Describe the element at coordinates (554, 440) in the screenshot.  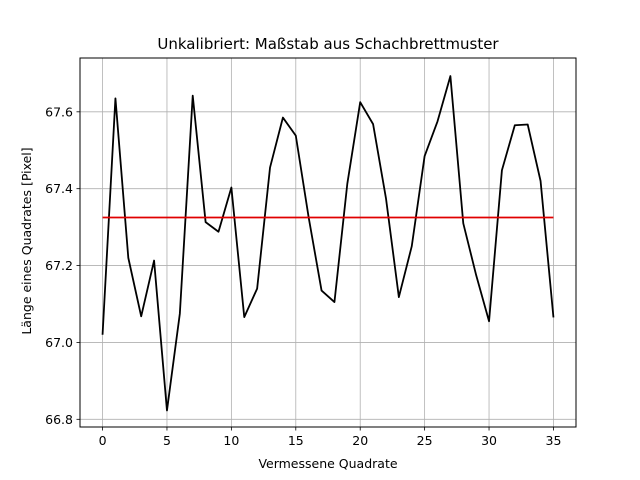
I see `x-tick-label: 35` at that location.